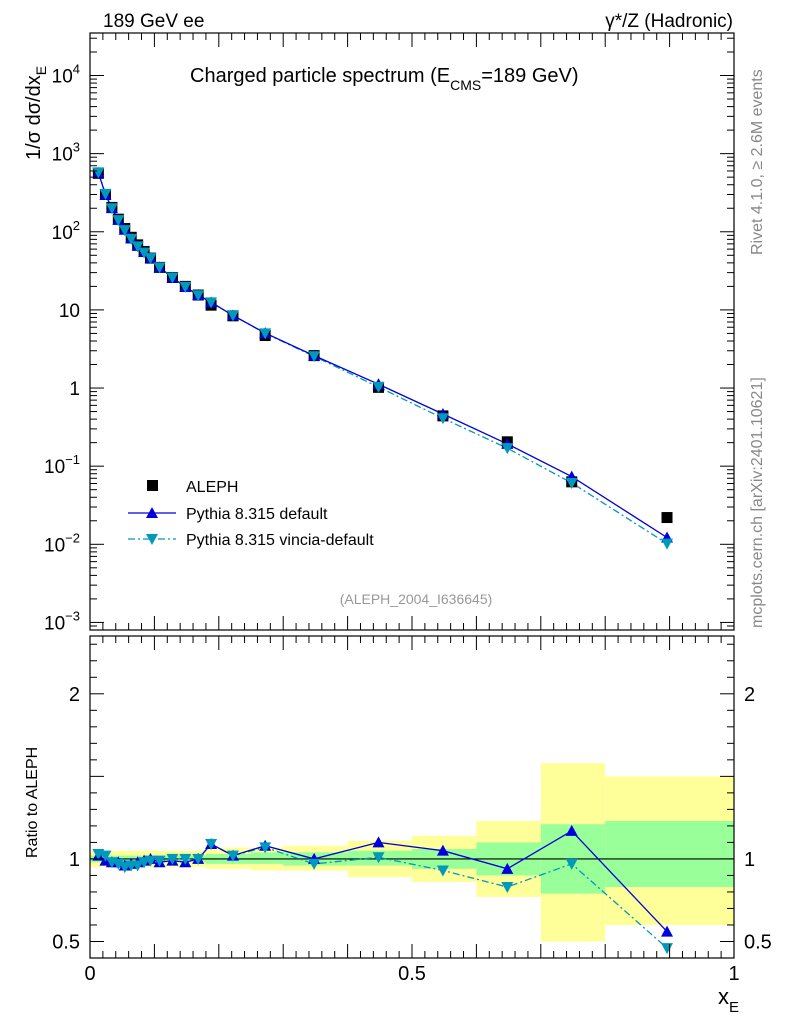 This screenshot has height=1024, width=786. Describe the element at coordinates (212, 487) in the screenshot. I see `legend-label-aleph: ALEPH` at that location.